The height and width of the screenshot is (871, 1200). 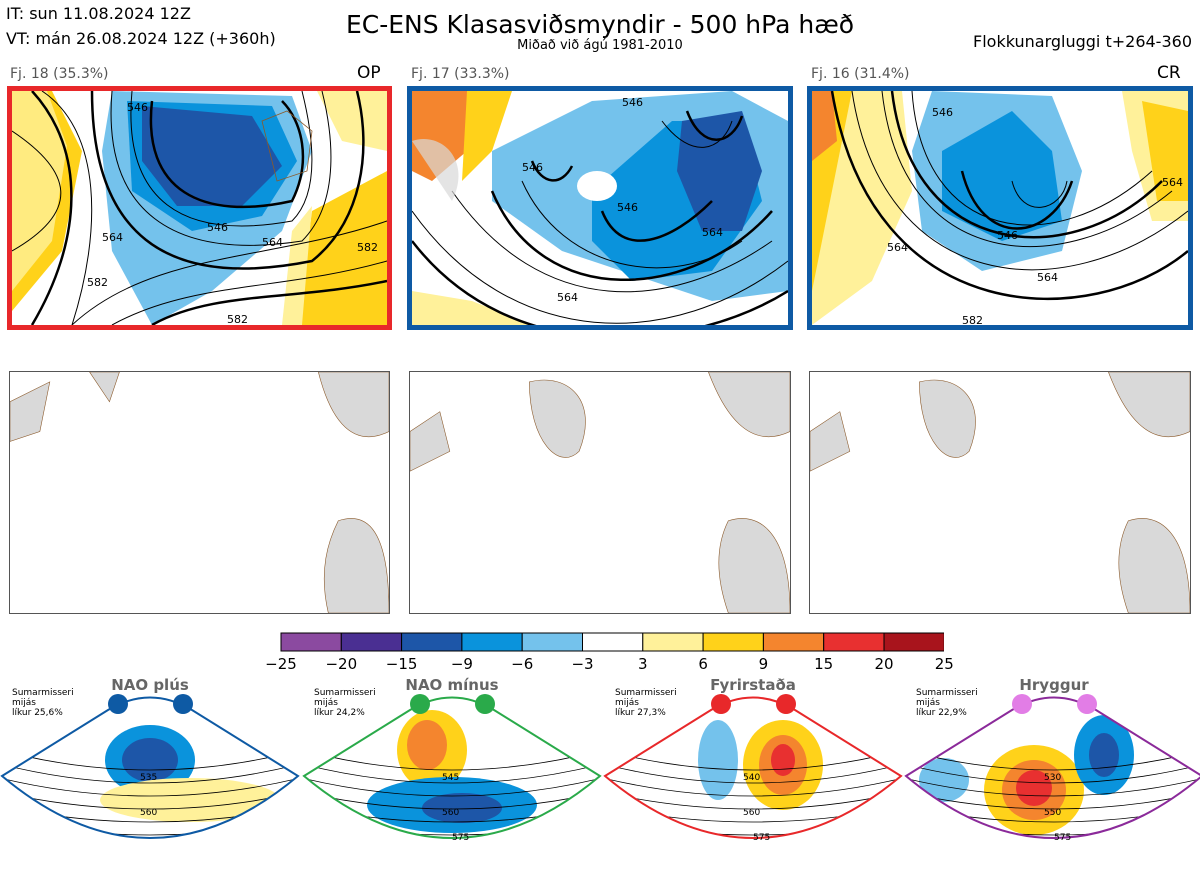 I want to click on cluster-map-1: 546 564 582 564 546 582 582, so click(x=199, y=208).